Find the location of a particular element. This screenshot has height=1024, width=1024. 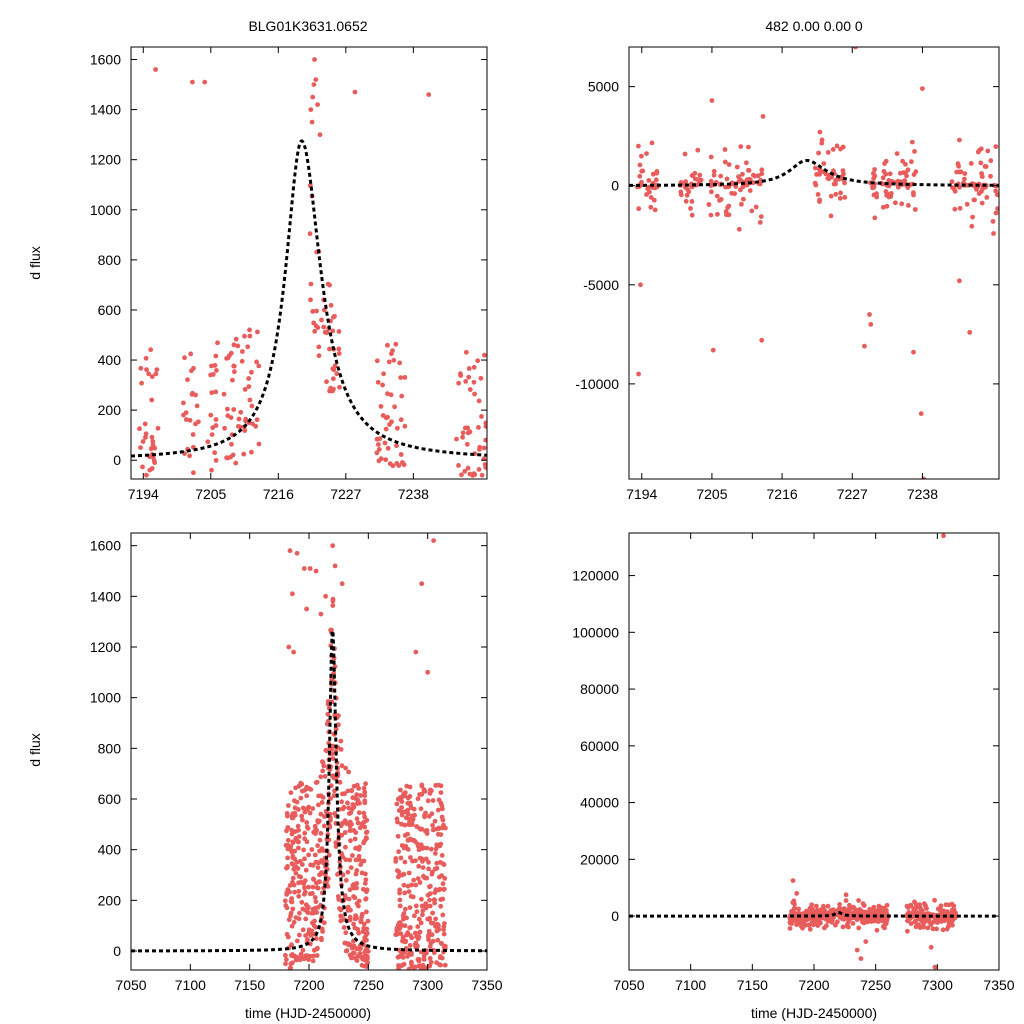

x-tick-label: 7300 is located at coordinates (427, 985).